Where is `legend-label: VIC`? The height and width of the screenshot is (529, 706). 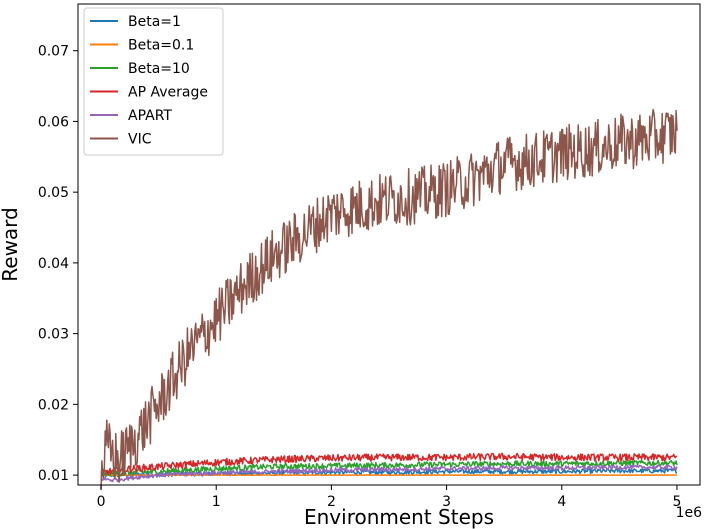
legend-label: VIC is located at coordinates (140, 140).